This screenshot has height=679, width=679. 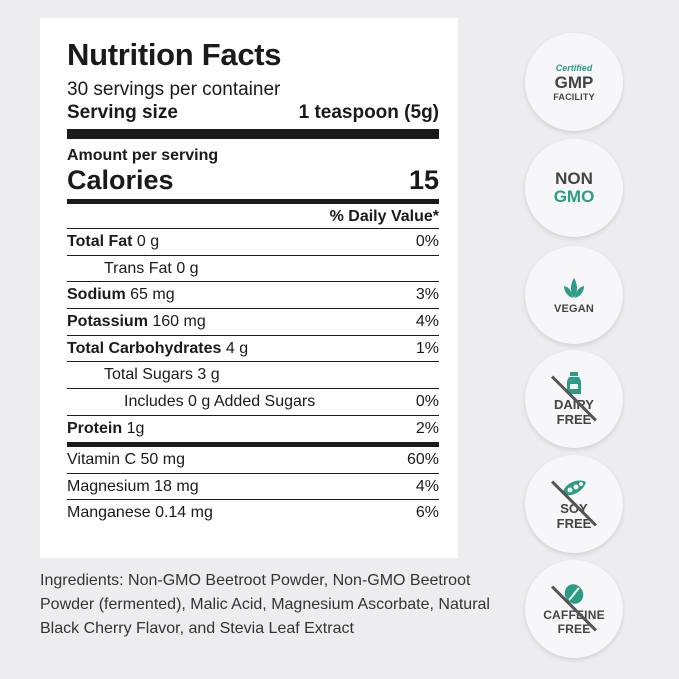 I want to click on caffeine-line1: CAFFEINE, so click(x=574, y=614).